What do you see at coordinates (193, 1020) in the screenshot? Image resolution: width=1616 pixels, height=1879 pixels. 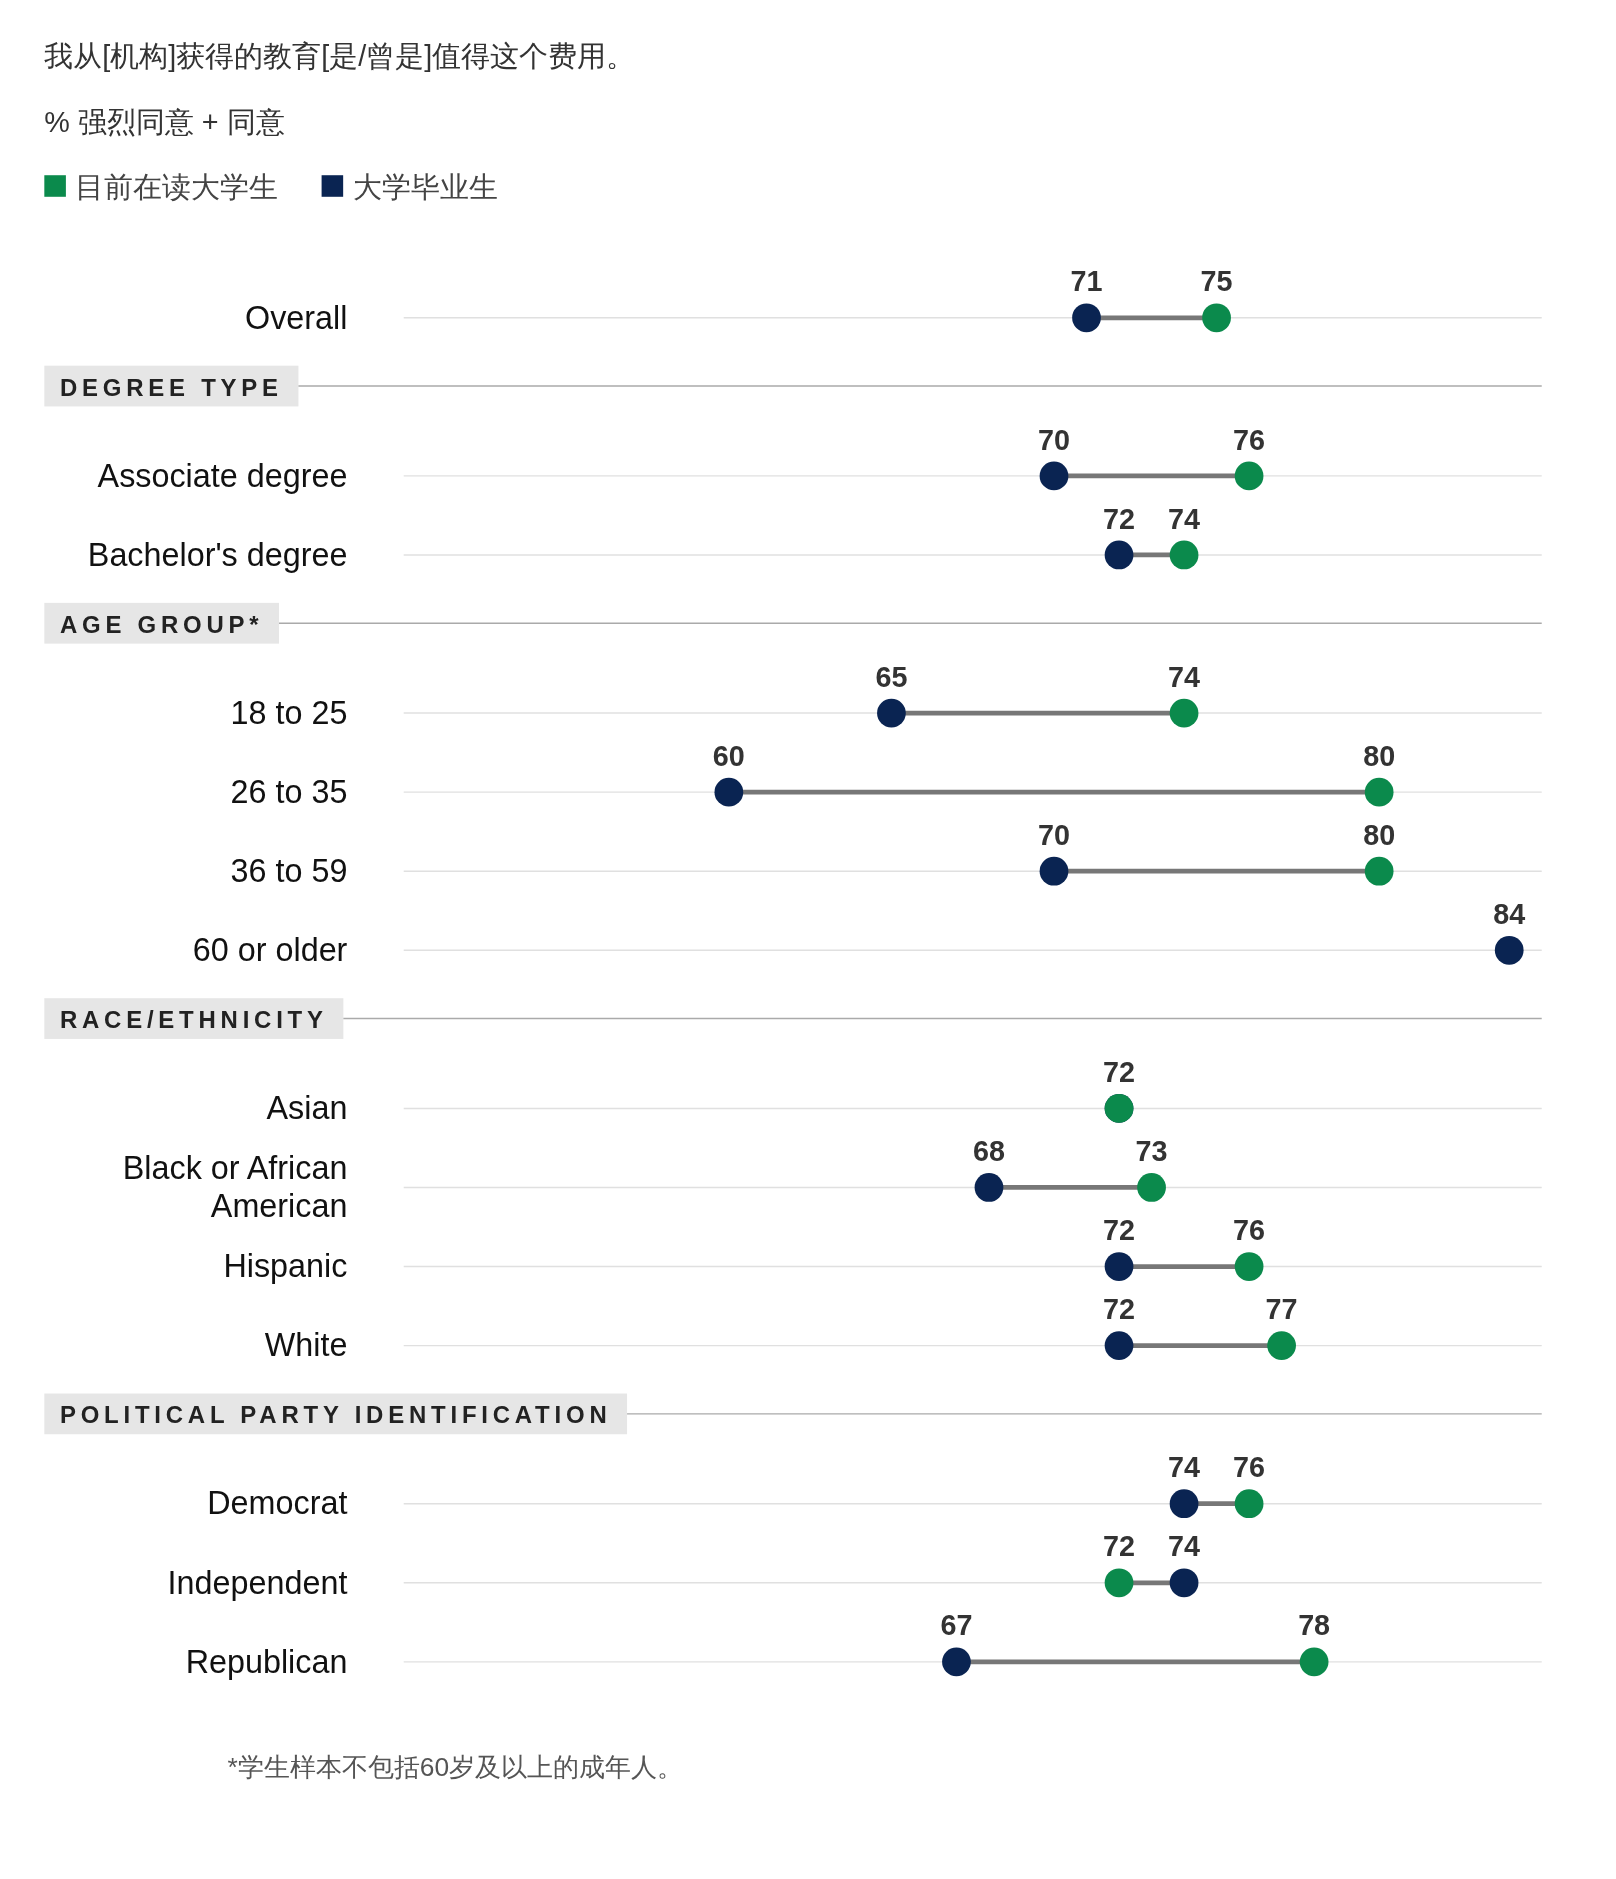 I see `text: RACE/ETHNICITY` at bounding box center [193, 1020].